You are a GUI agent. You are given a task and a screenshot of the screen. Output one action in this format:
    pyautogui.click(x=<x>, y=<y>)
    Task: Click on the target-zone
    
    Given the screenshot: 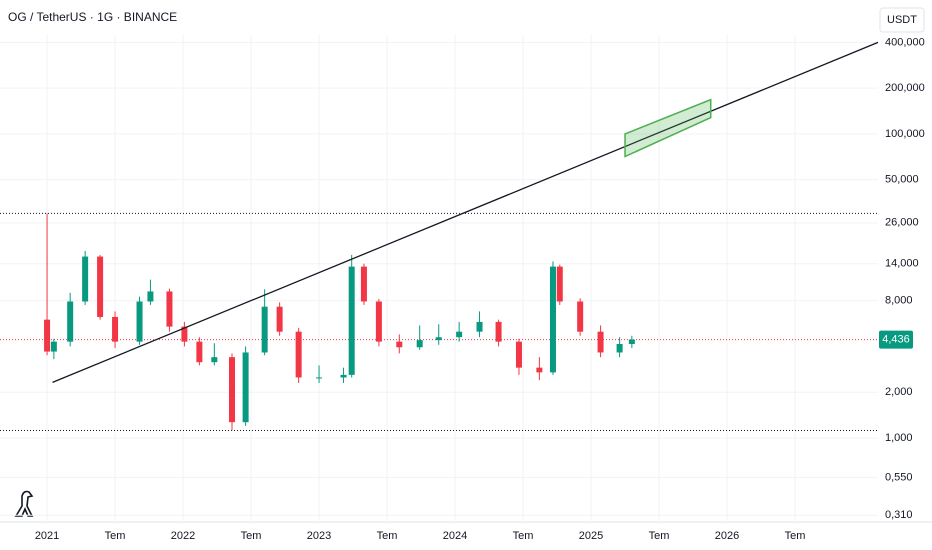 What is the action you would take?
    pyautogui.click(x=668, y=128)
    